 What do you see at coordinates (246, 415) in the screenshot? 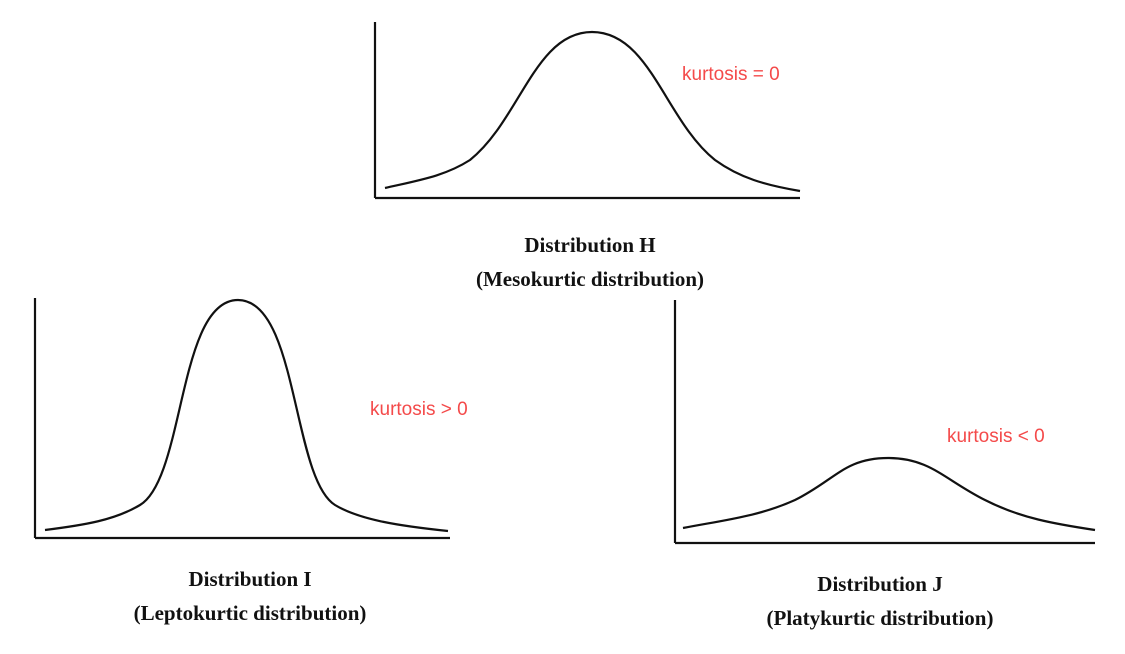
I see `panel-i-curve` at bounding box center [246, 415].